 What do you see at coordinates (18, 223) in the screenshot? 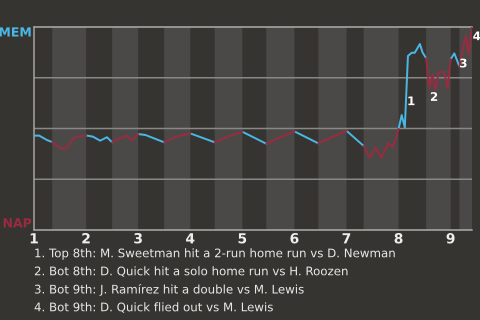
I see `text: NAP` at bounding box center [18, 223].